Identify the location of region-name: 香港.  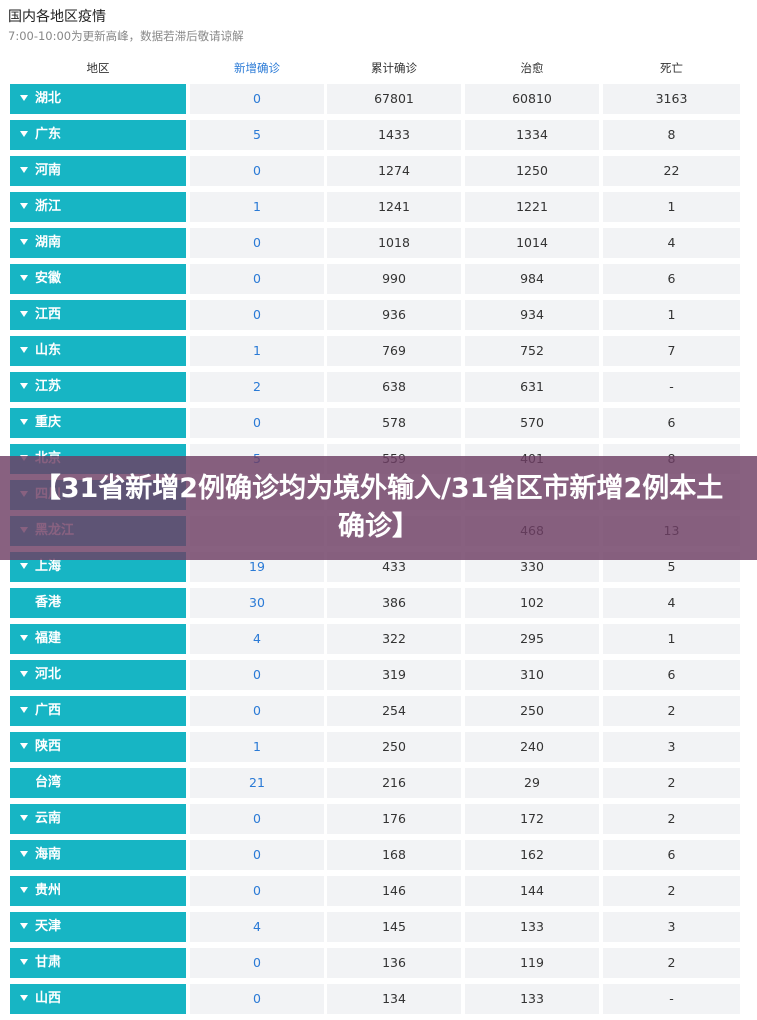
(48, 602).